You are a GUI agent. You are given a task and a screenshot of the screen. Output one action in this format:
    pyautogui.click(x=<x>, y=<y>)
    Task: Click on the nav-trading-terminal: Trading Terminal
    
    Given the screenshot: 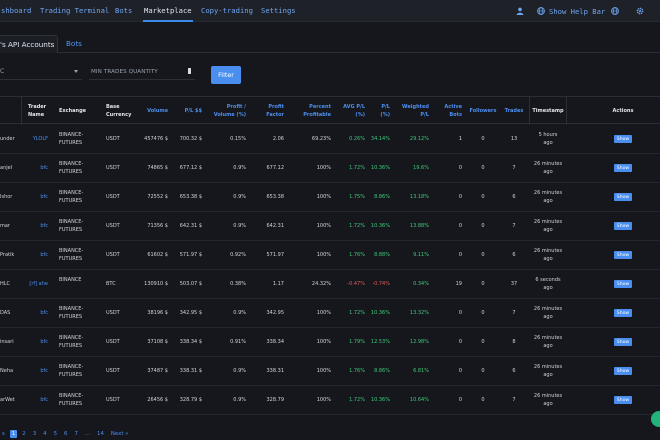 What is the action you would take?
    pyautogui.click(x=75, y=10)
    